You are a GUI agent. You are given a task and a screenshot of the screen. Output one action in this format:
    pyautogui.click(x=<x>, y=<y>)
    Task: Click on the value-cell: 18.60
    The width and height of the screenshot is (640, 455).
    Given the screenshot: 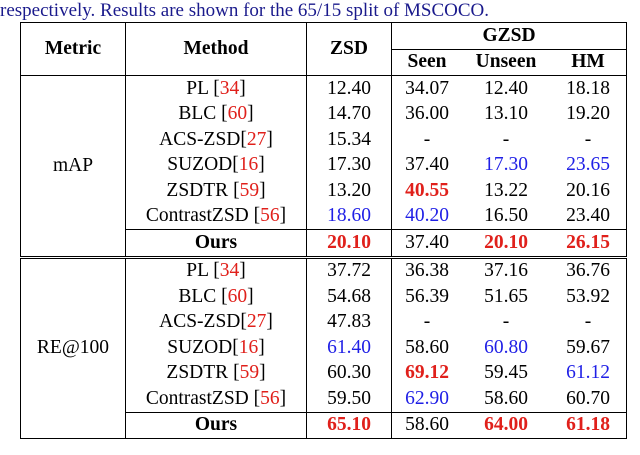 What is the action you would take?
    pyautogui.click(x=349, y=216)
    